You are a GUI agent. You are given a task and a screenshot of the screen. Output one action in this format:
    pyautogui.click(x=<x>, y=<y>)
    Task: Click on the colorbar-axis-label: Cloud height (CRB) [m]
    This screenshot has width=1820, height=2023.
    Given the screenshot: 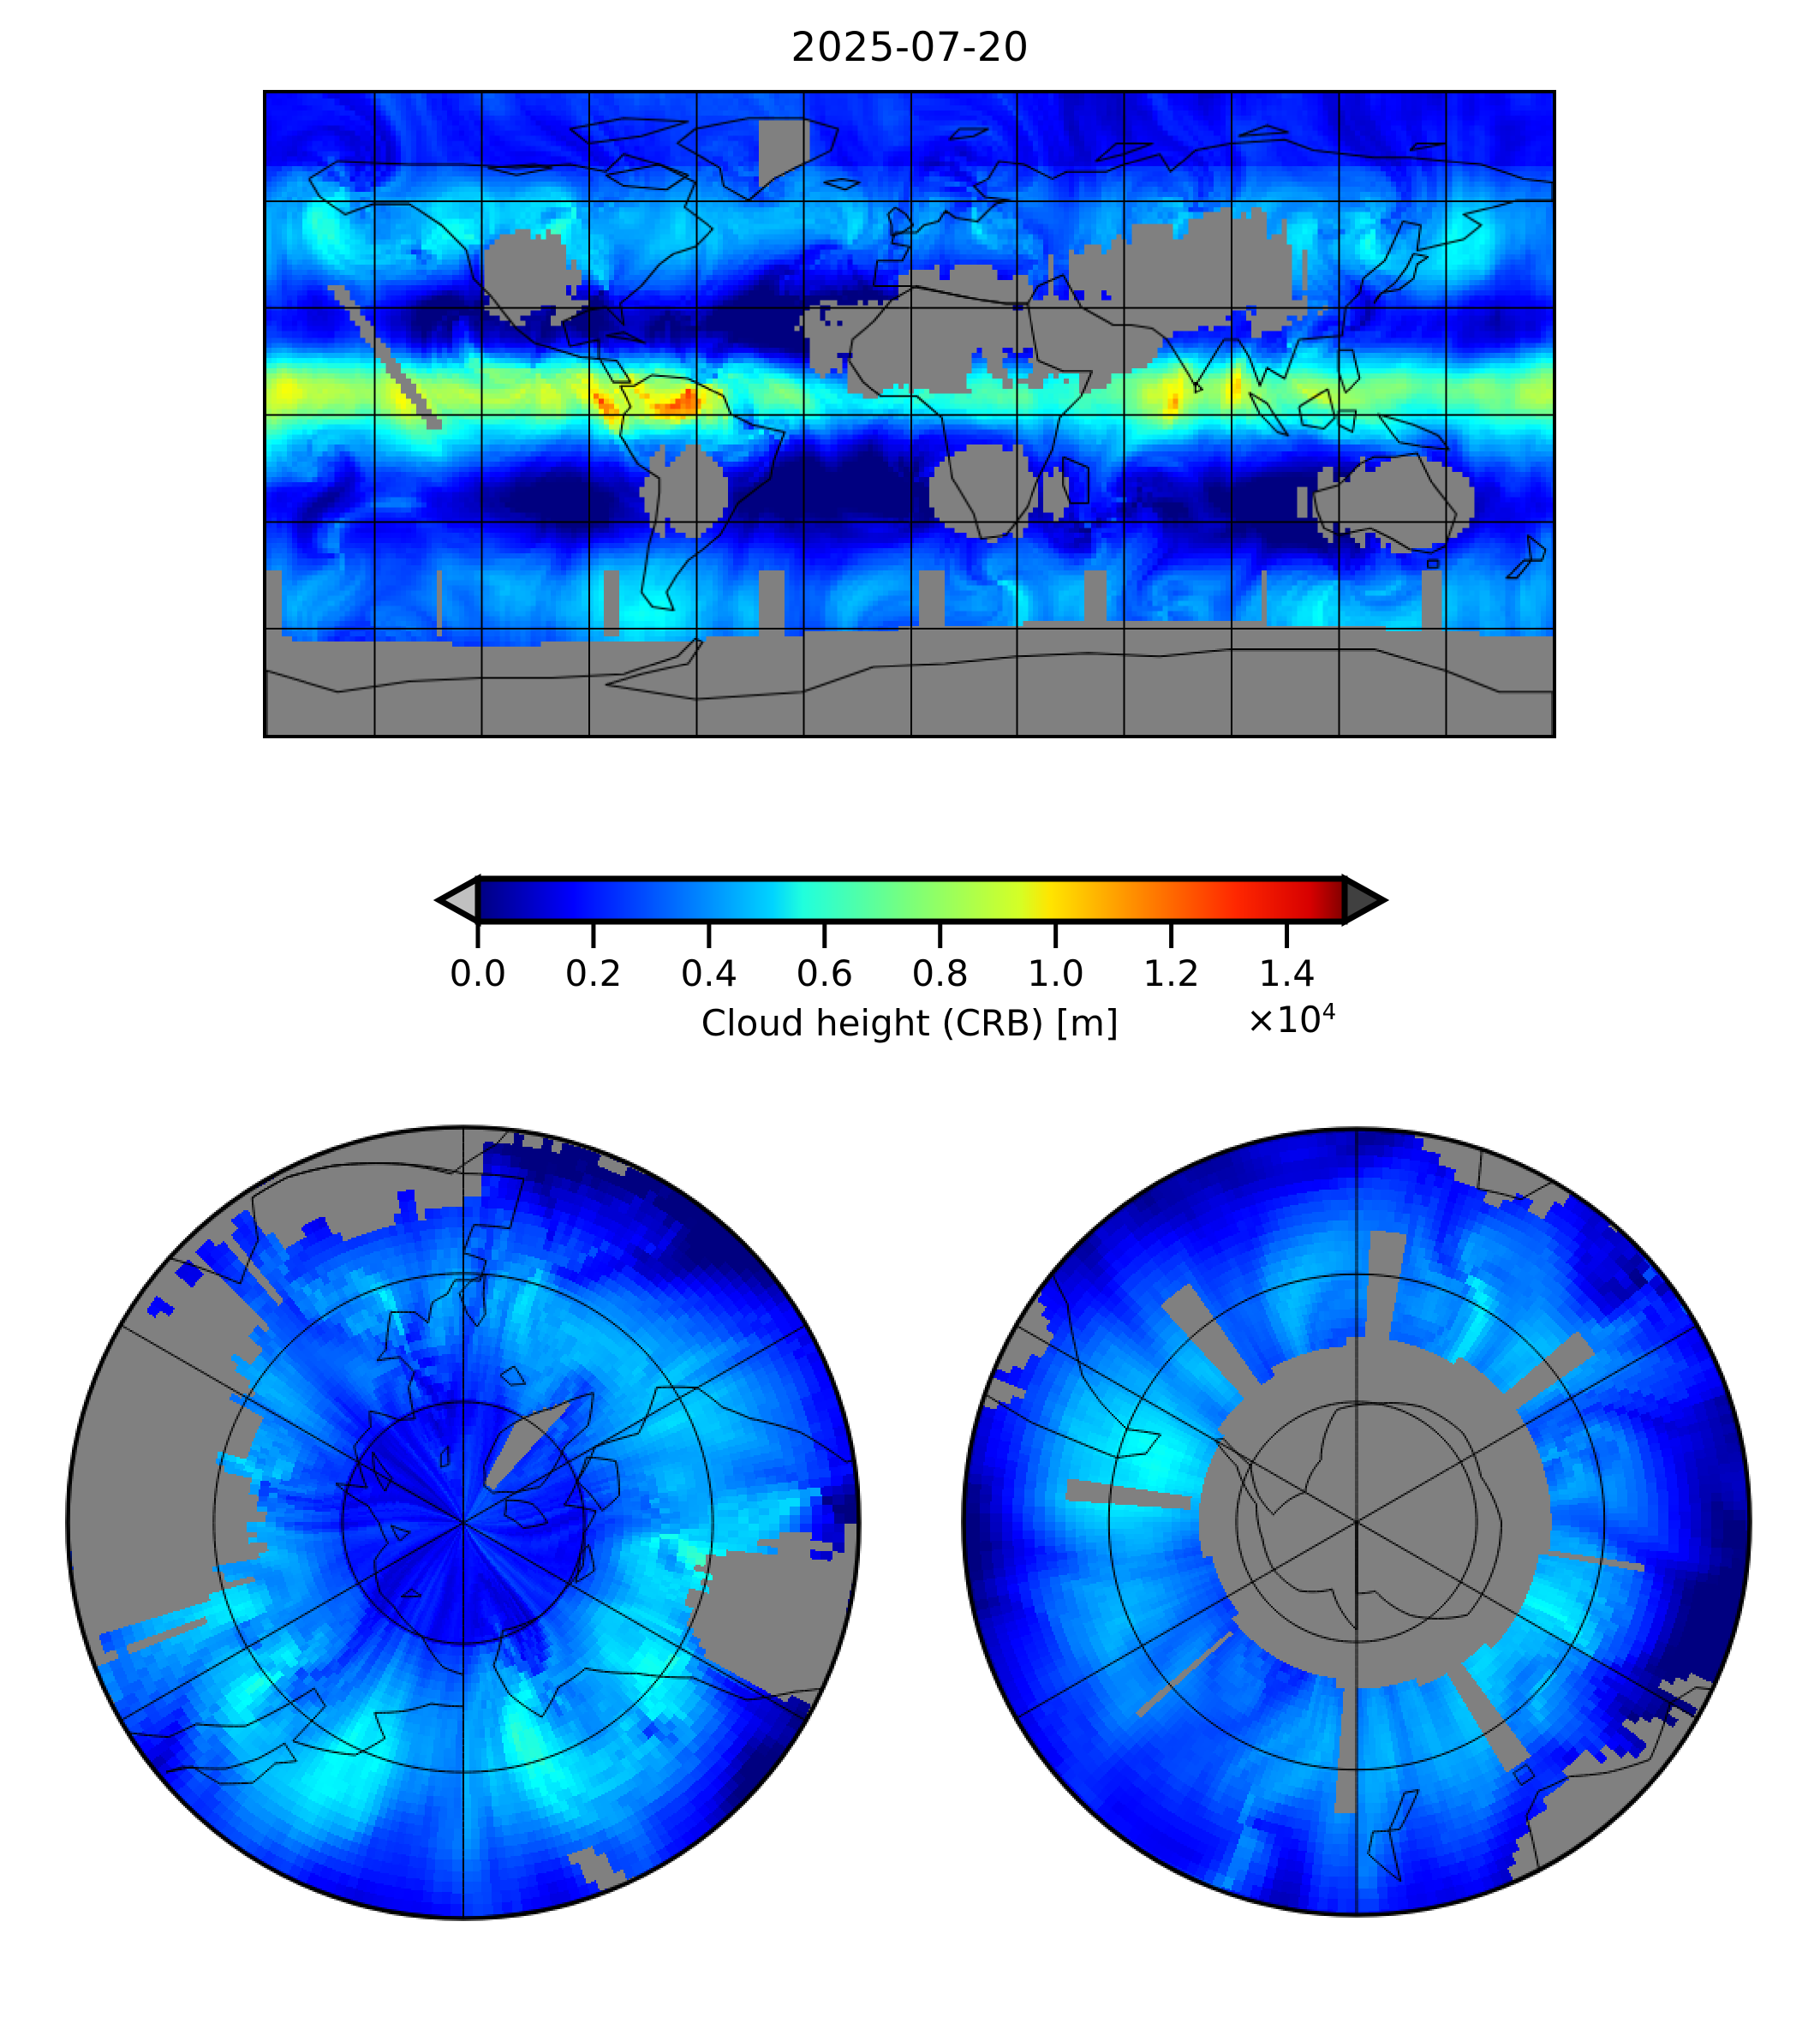 What is the action you would take?
    pyautogui.click(x=910, y=1023)
    